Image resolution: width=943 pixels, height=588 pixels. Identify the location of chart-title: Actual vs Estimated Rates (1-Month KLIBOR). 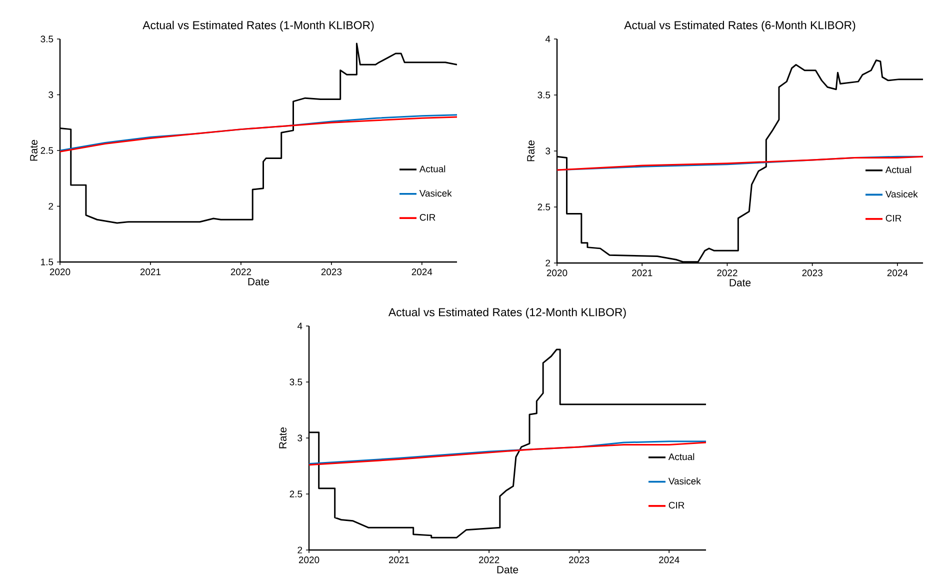
(258, 26).